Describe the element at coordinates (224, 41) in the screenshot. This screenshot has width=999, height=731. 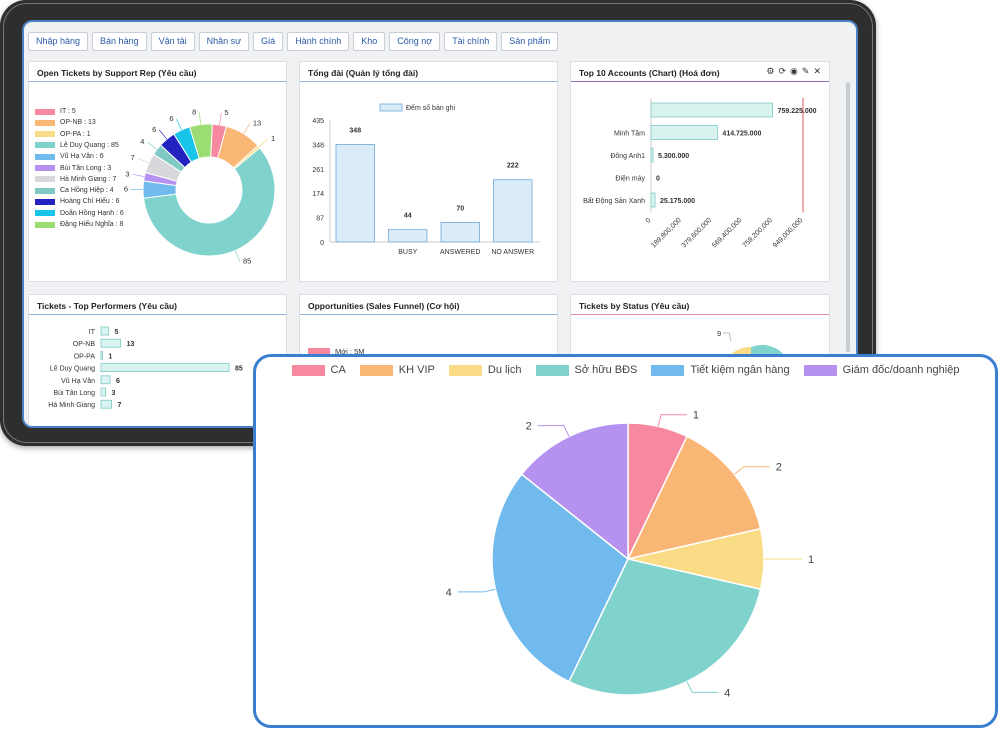
I see `menu-item: Nhân sự` at that location.